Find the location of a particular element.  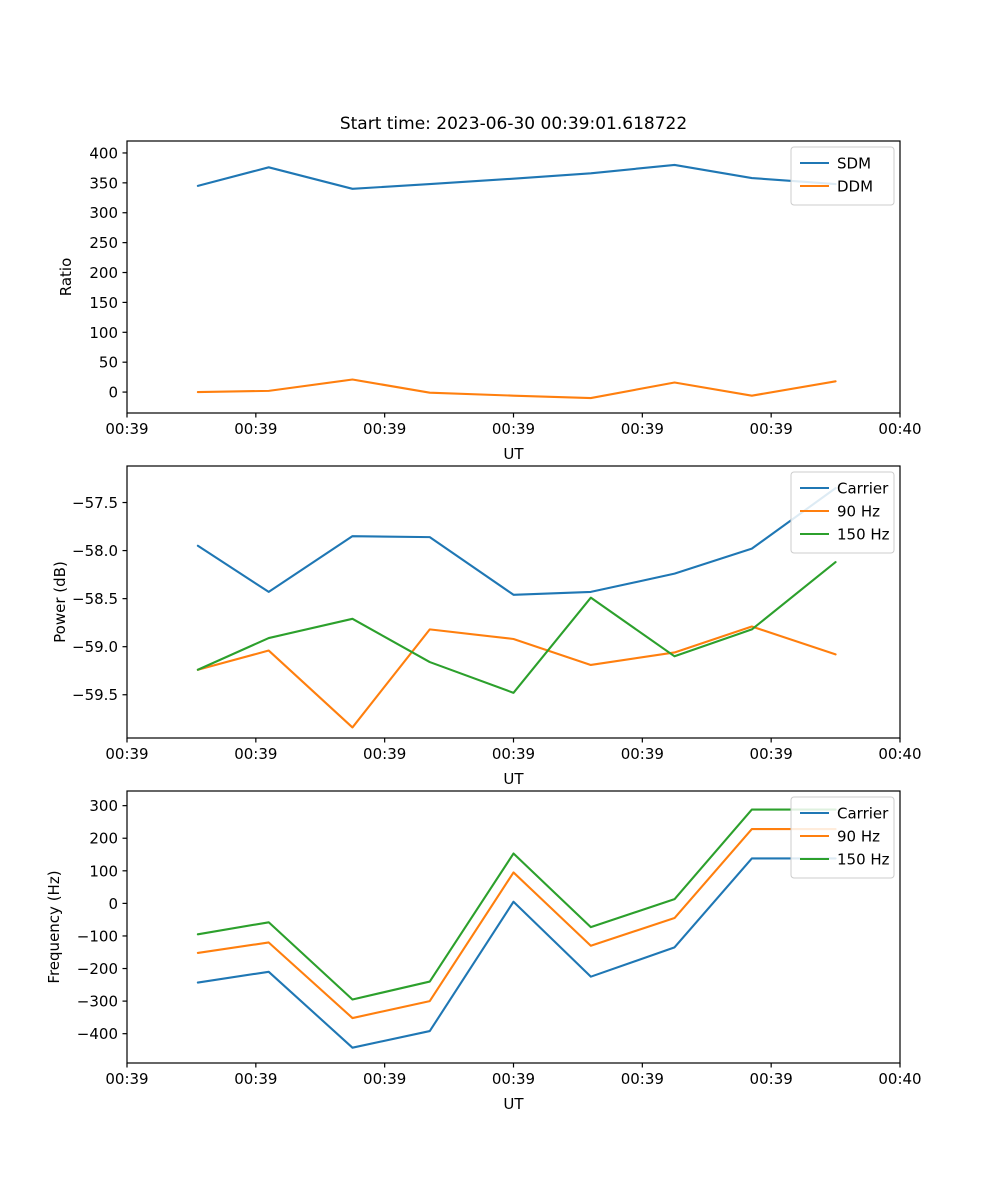

ytick-label: −300 is located at coordinates (97, 1002).